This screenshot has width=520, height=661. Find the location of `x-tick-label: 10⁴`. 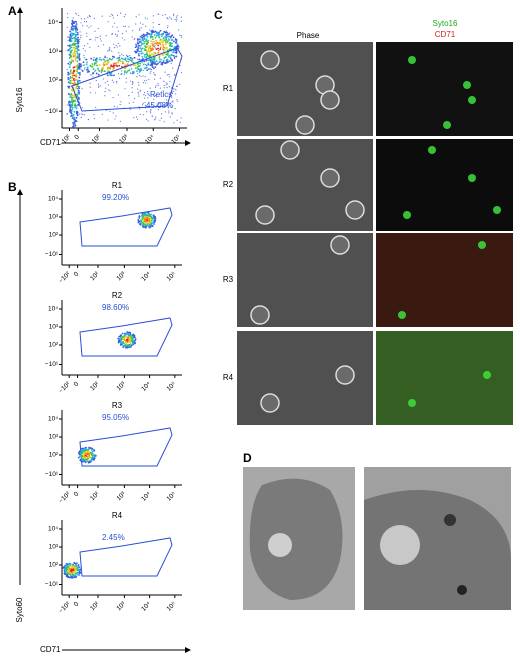

x-tick-label: 10⁴ is located at coordinates (150, 140).